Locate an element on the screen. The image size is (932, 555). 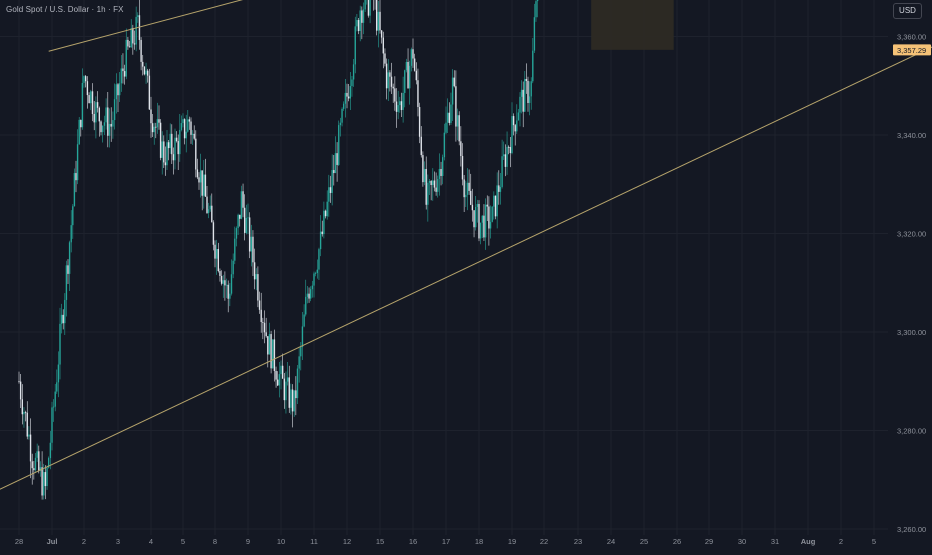
x-tick-label: Aug is located at coordinates (808, 541).